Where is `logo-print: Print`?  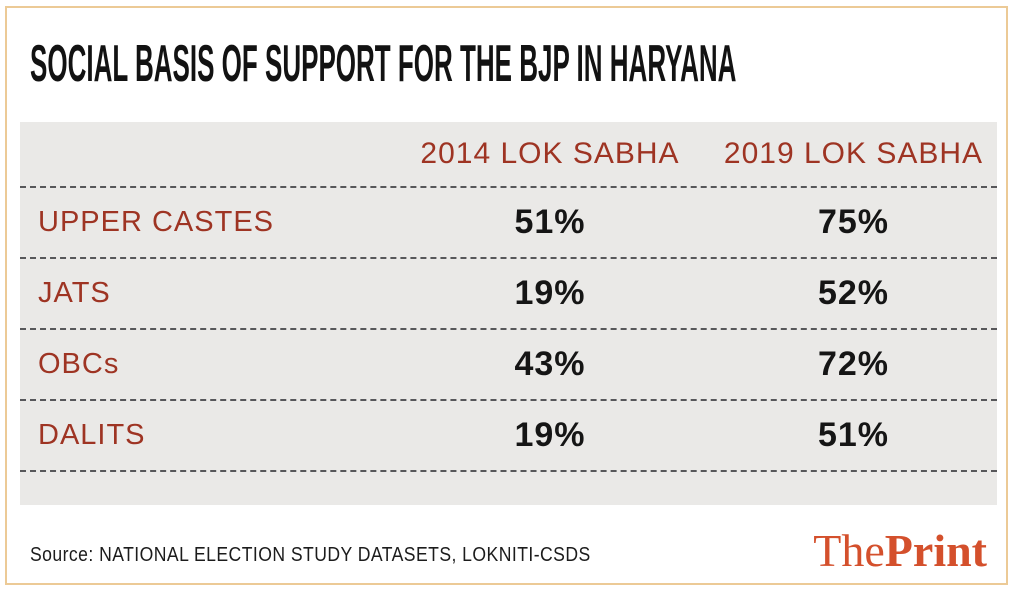
logo-print: Print is located at coordinates (935, 550).